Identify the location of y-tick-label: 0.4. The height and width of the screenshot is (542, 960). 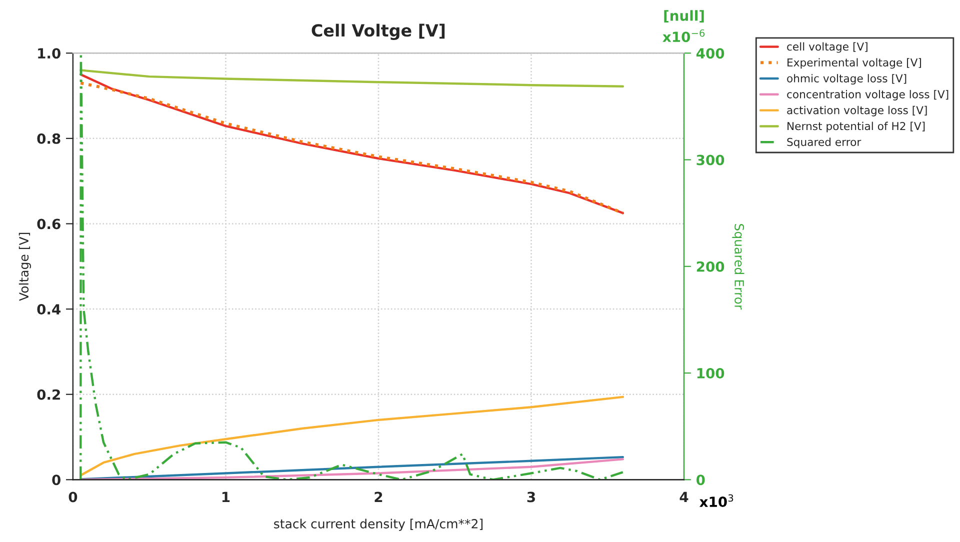
(49, 309).